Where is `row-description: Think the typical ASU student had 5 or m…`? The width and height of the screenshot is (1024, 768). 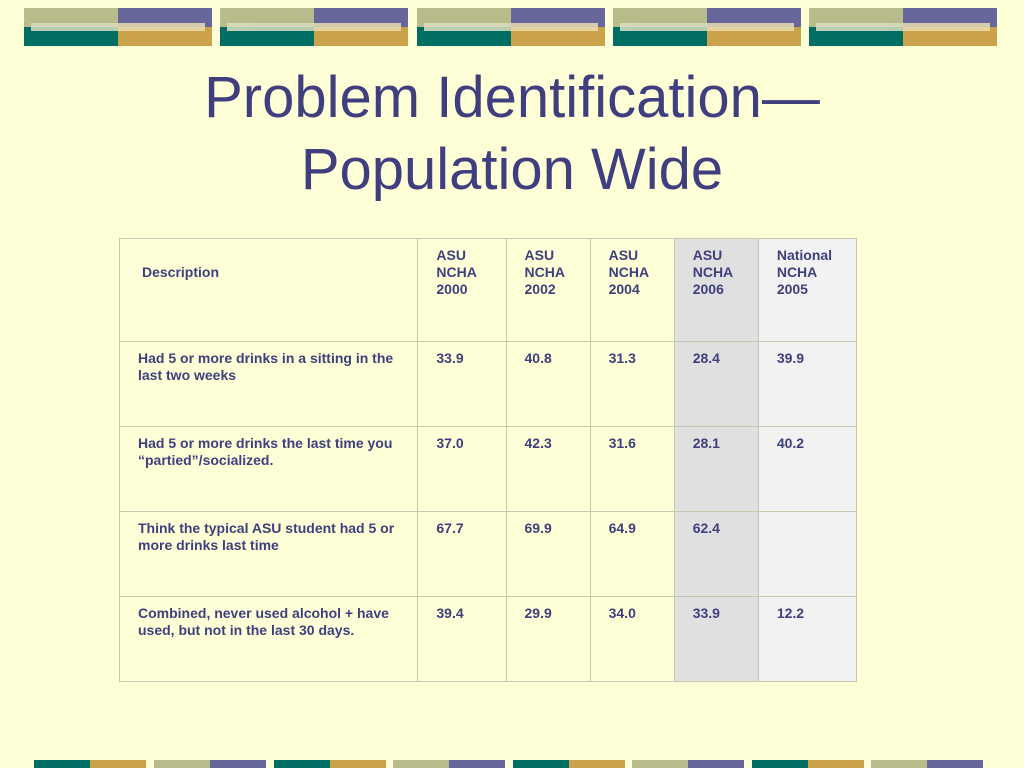 row-description: Think the typical ASU student had 5 or m… is located at coordinates (268, 554).